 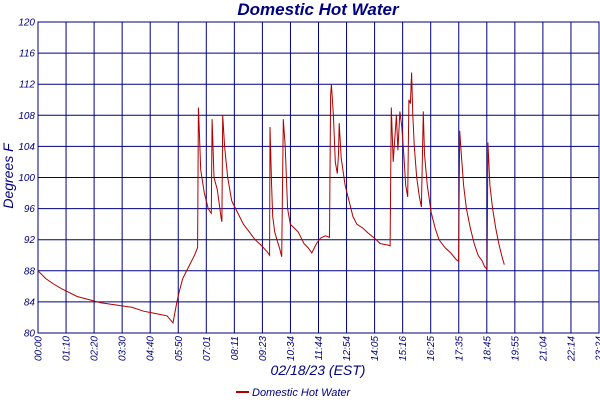 What do you see at coordinates (263, 348) in the screenshot?
I see `x-tick-label: 09:23` at bounding box center [263, 348].